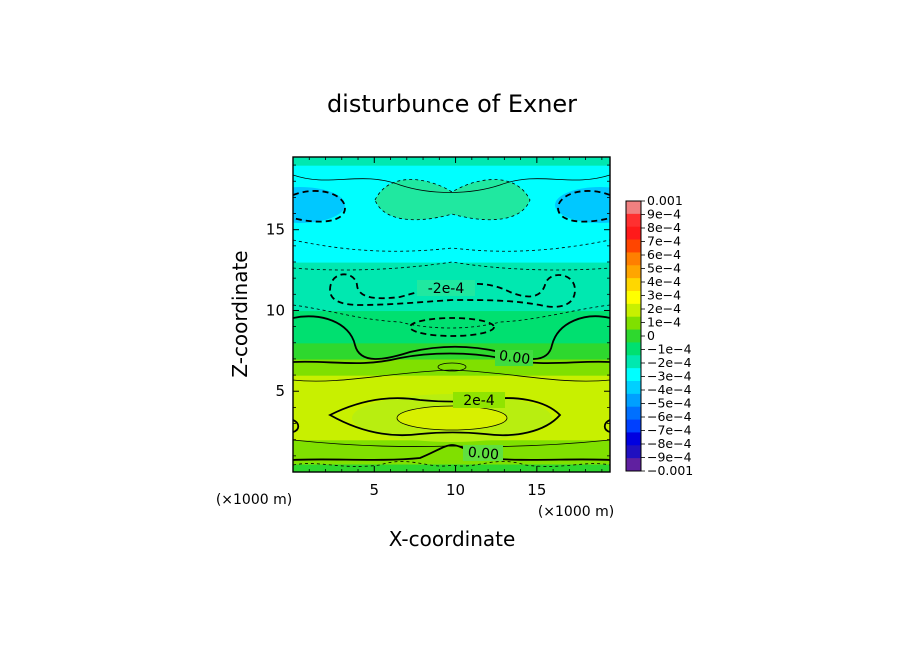 The height and width of the screenshot is (654, 904). I want to click on contour-label: 2e-4, so click(479, 401).